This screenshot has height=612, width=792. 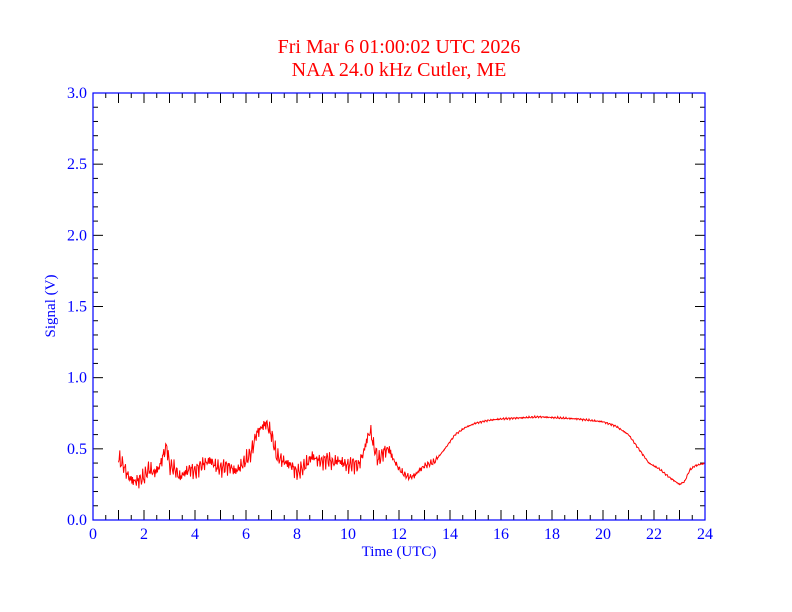 What do you see at coordinates (77, 164) in the screenshot?
I see `y-tick-label: 2.5` at bounding box center [77, 164].